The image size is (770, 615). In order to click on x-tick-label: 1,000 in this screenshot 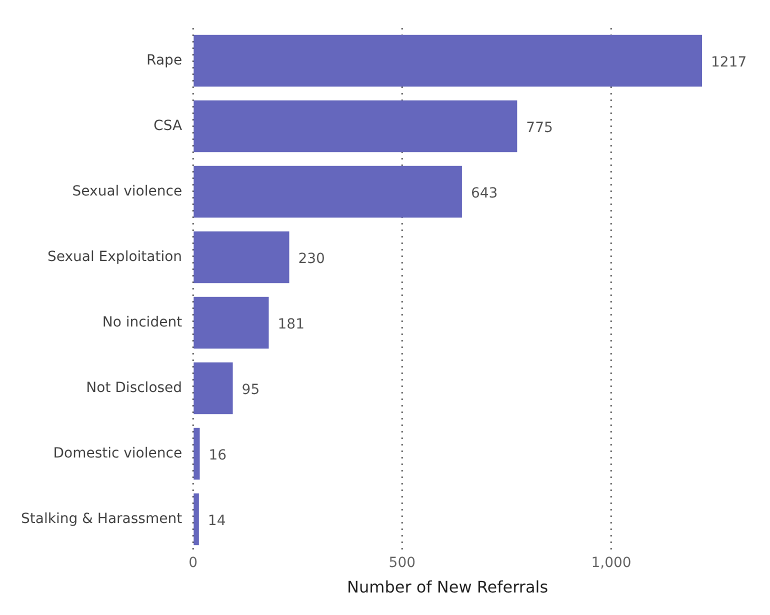, I will do `click(611, 563)`.